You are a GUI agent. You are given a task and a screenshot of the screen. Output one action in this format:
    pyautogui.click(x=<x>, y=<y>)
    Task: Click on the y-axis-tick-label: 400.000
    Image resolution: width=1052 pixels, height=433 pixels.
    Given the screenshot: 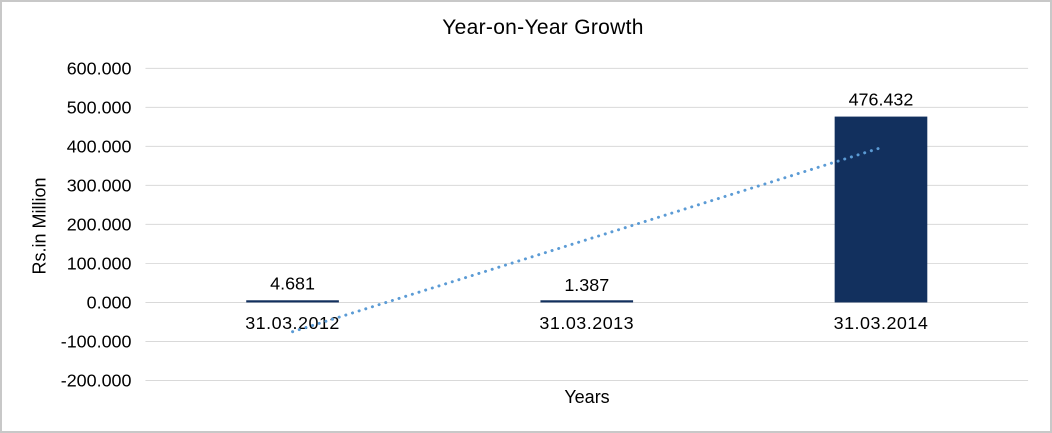 What is the action you would take?
    pyautogui.click(x=99, y=146)
    